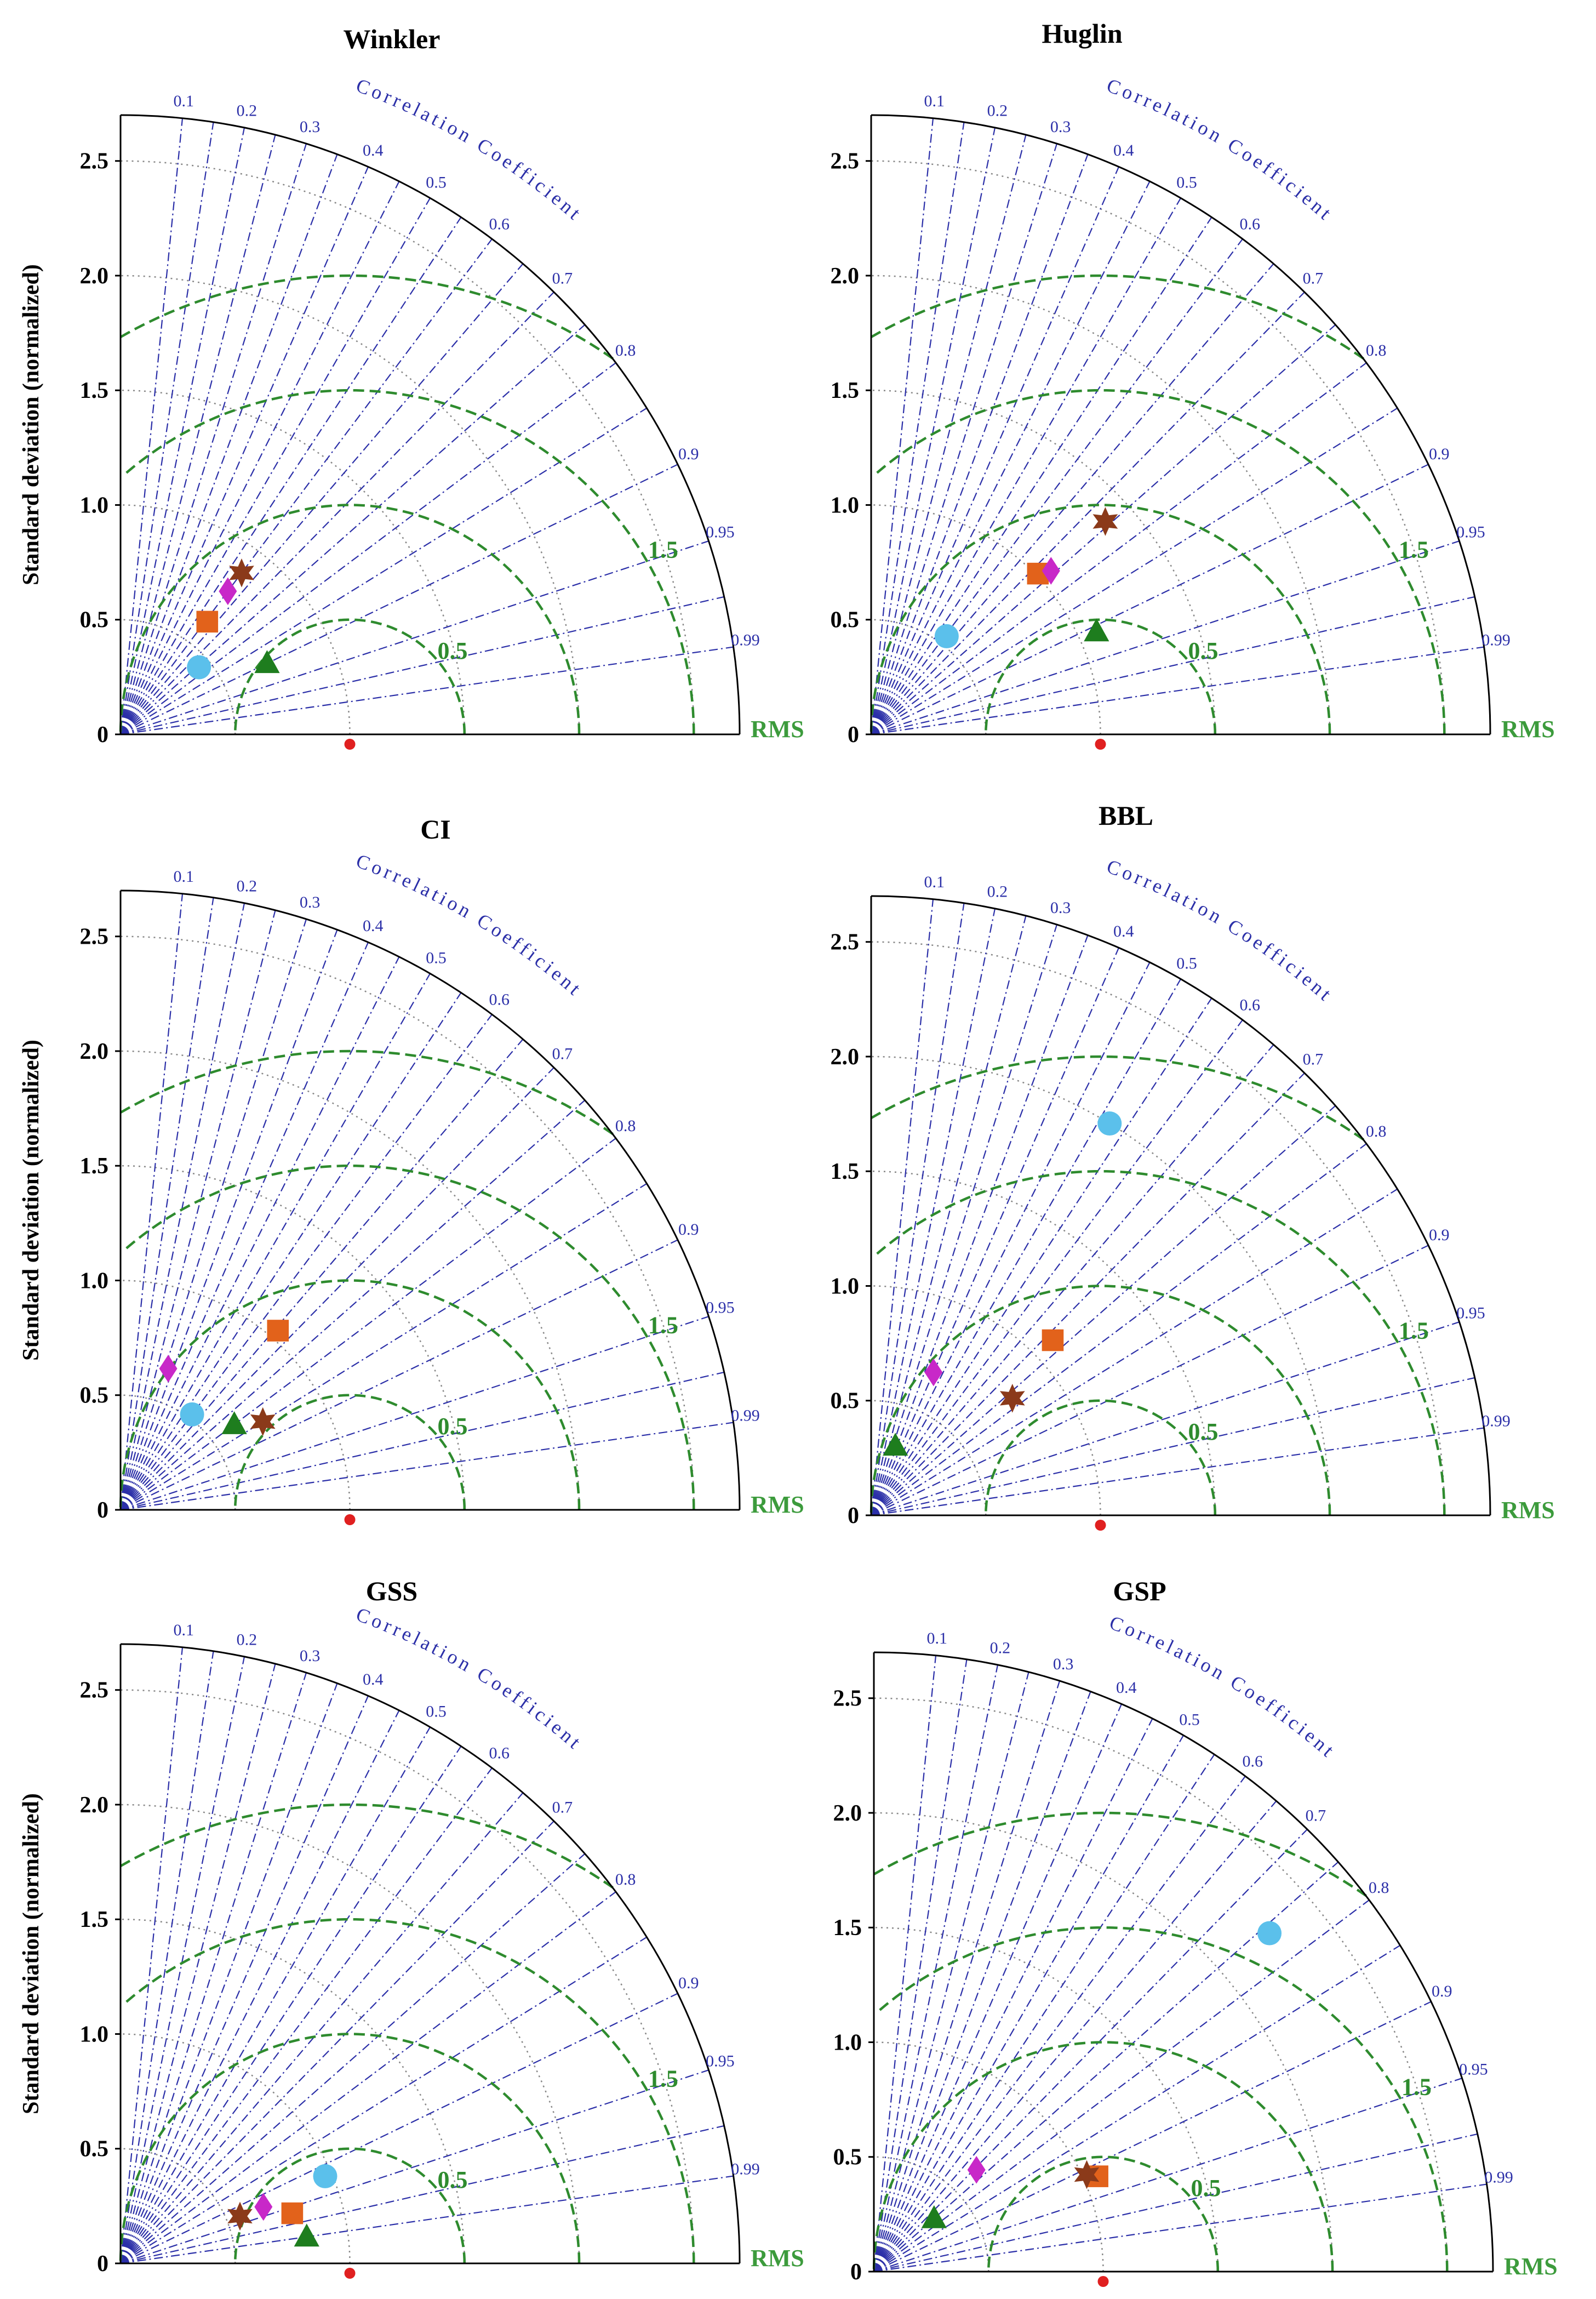 The image size is (1596, 2299). What do you see at coordinates (1316, 1815) in the screenshot?
I see `correlation-tick-label: 0.7` at bounding box center [1316, 1815].